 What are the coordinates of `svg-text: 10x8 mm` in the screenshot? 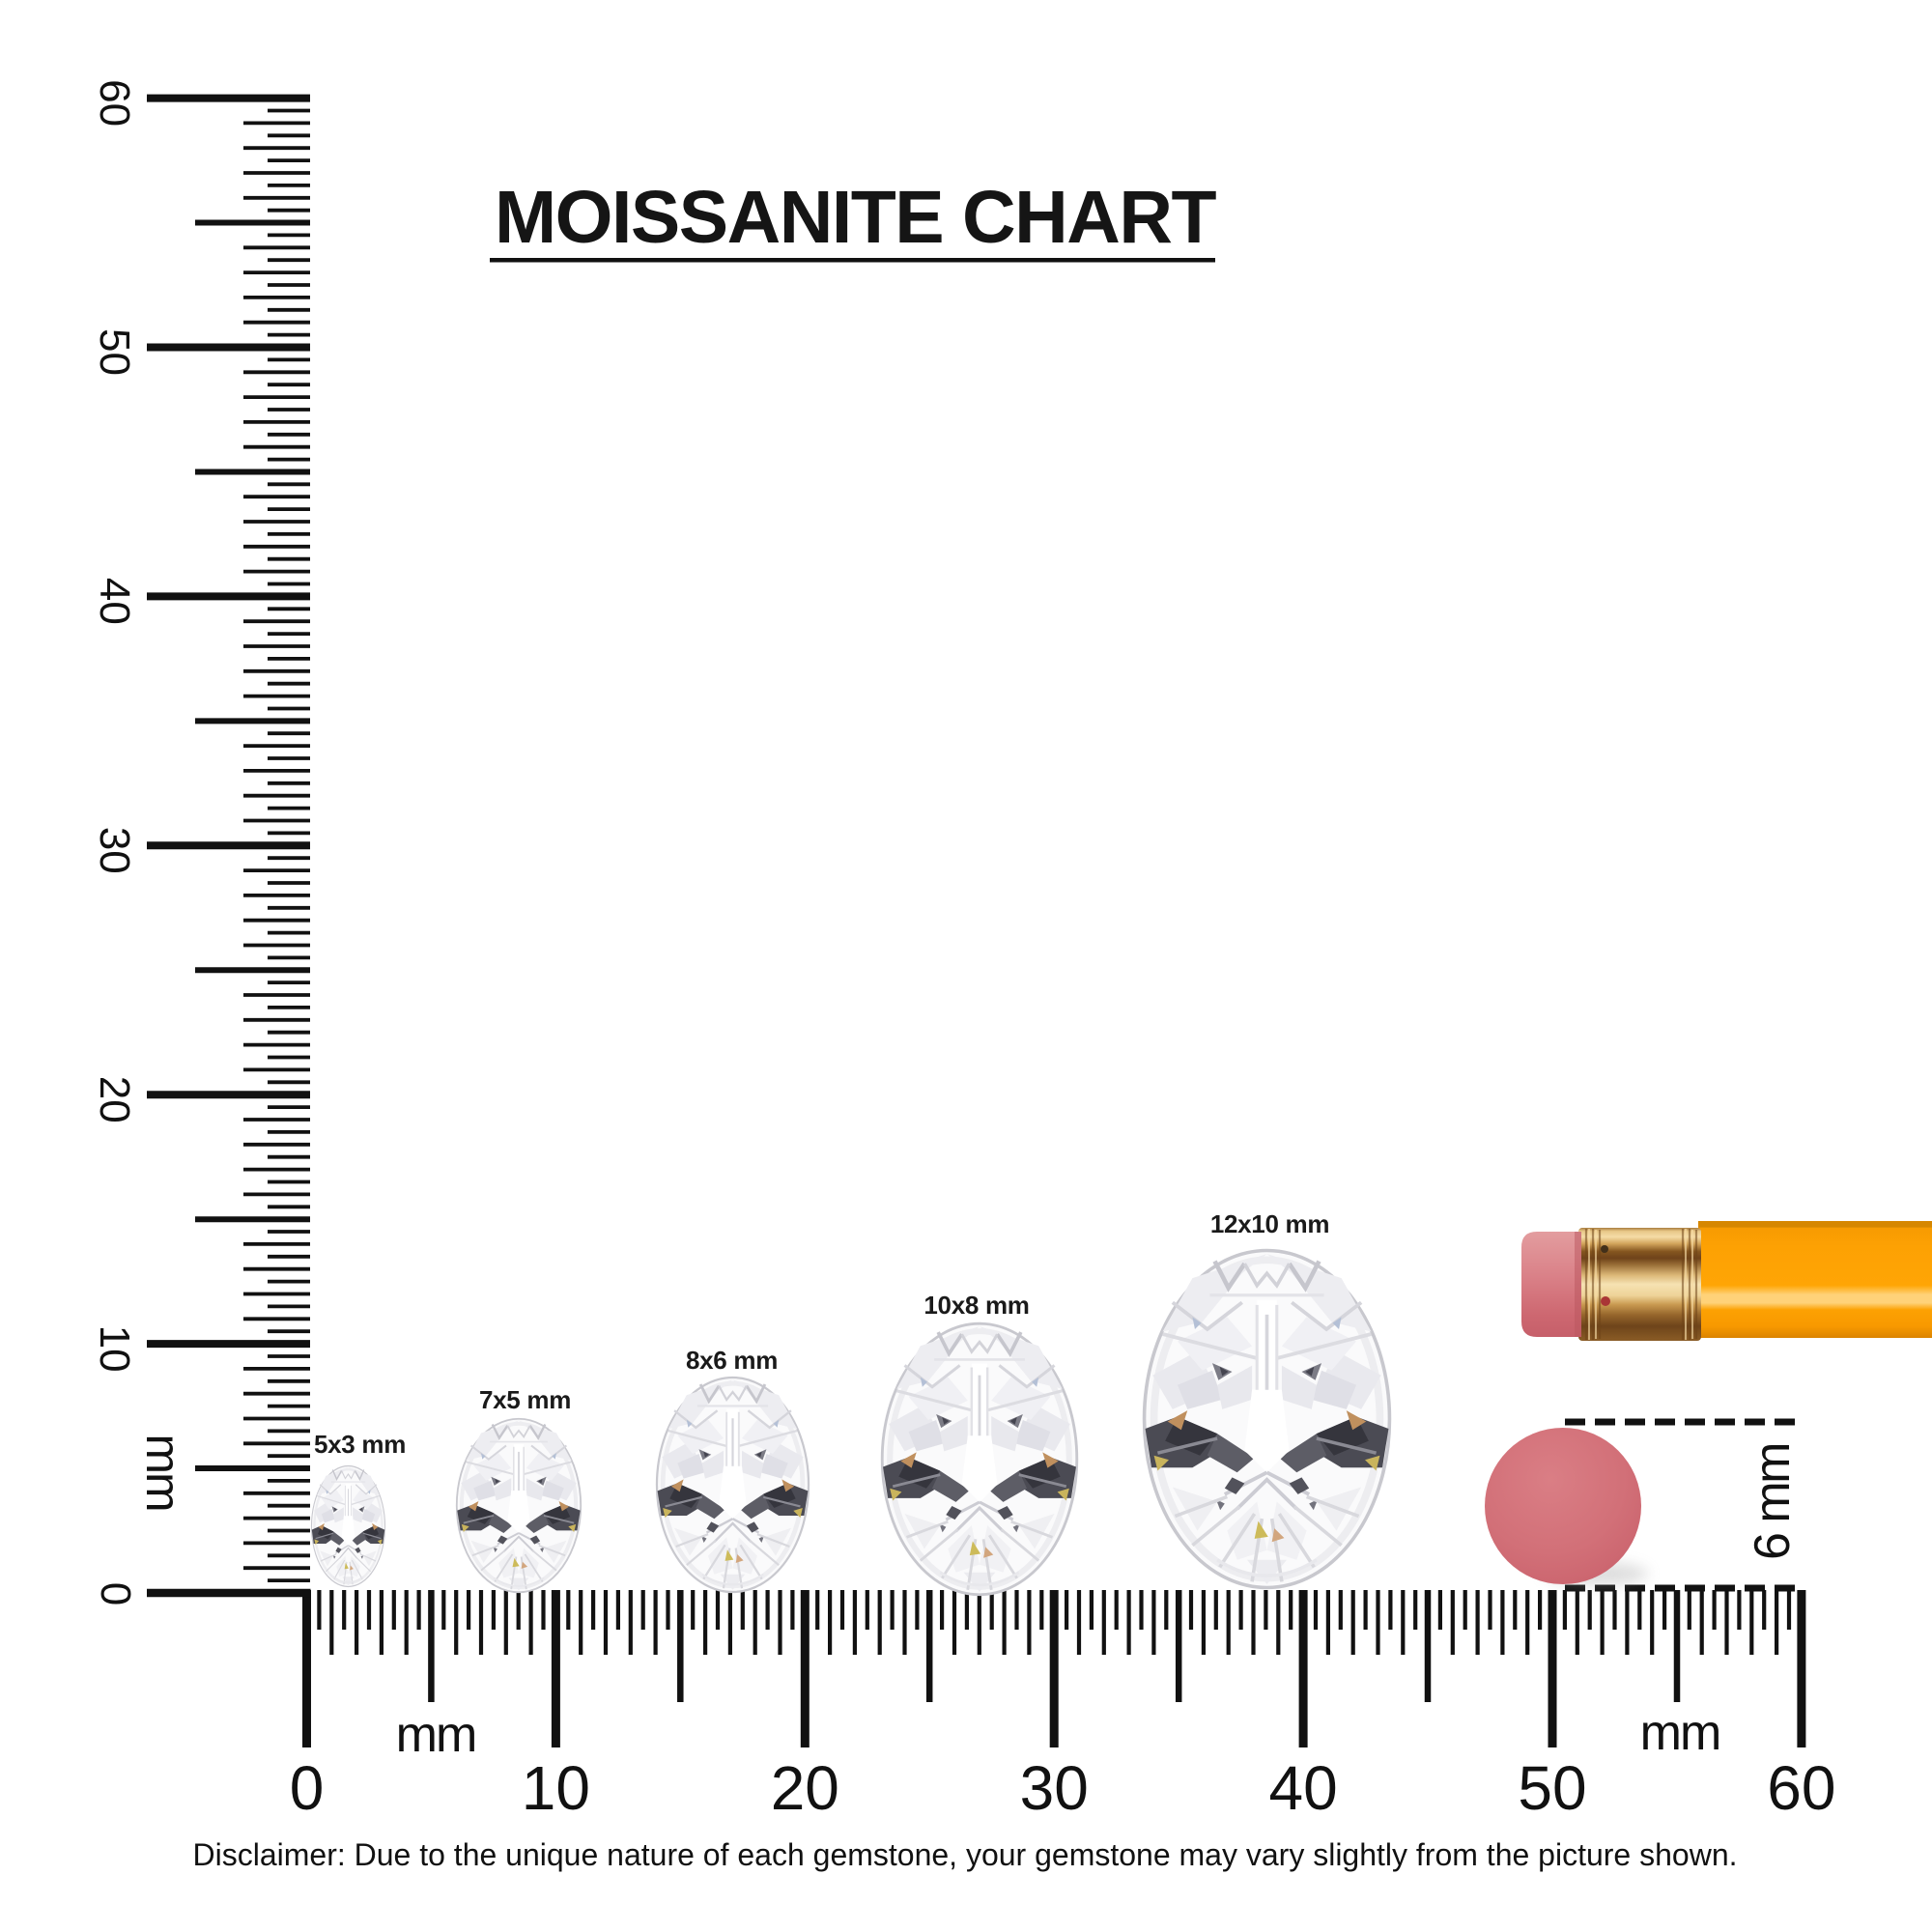 It's located at (976, 1305).